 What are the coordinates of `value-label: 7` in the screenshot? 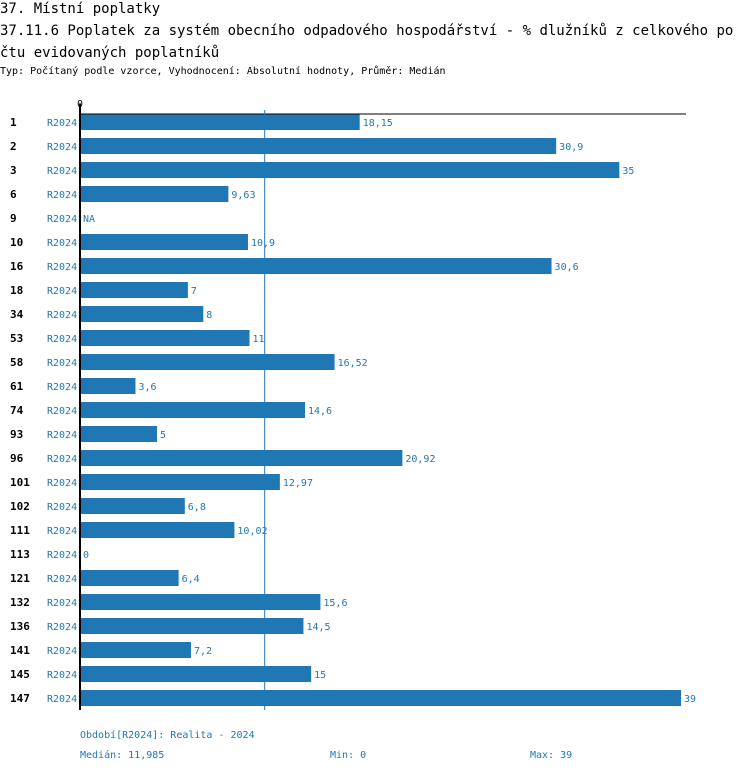 It's located at (194, 291).